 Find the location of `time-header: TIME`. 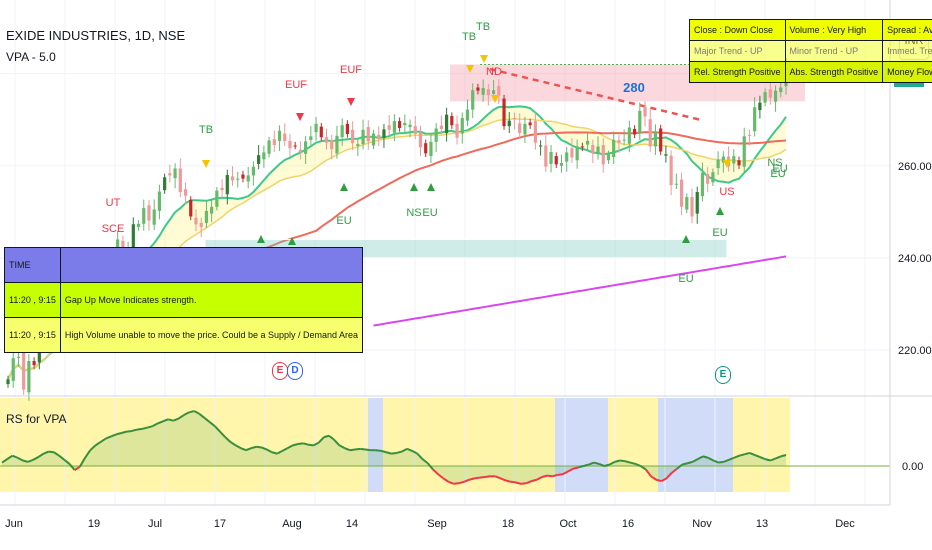

time-header: TIME is located at coordinates (32, 265).